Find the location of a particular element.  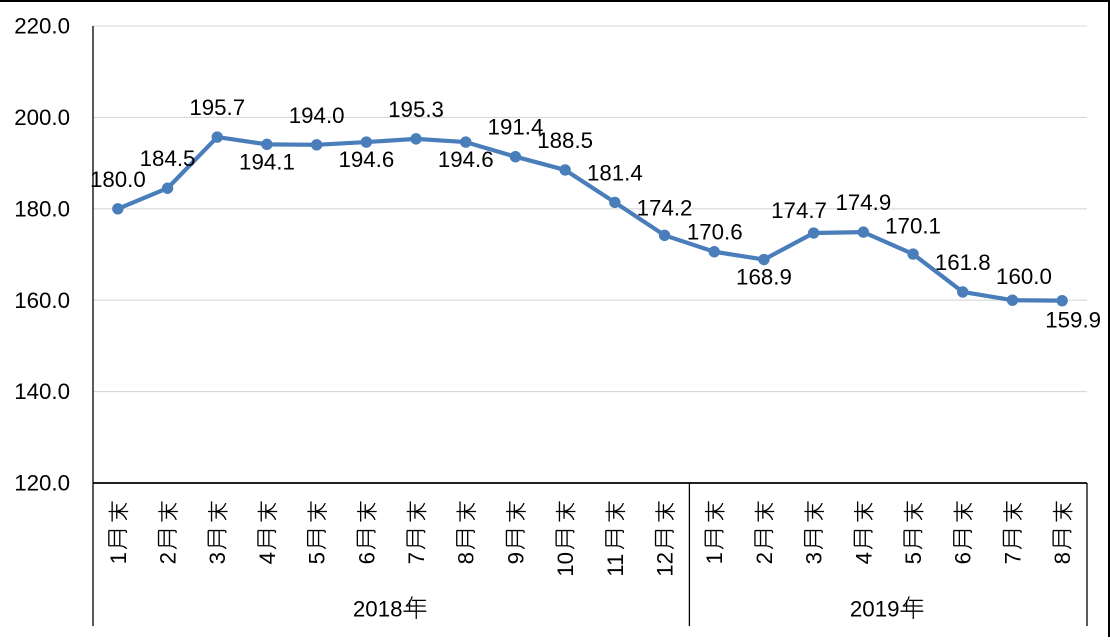

svg-text: 170.6 is located at coordinates (715, 231).